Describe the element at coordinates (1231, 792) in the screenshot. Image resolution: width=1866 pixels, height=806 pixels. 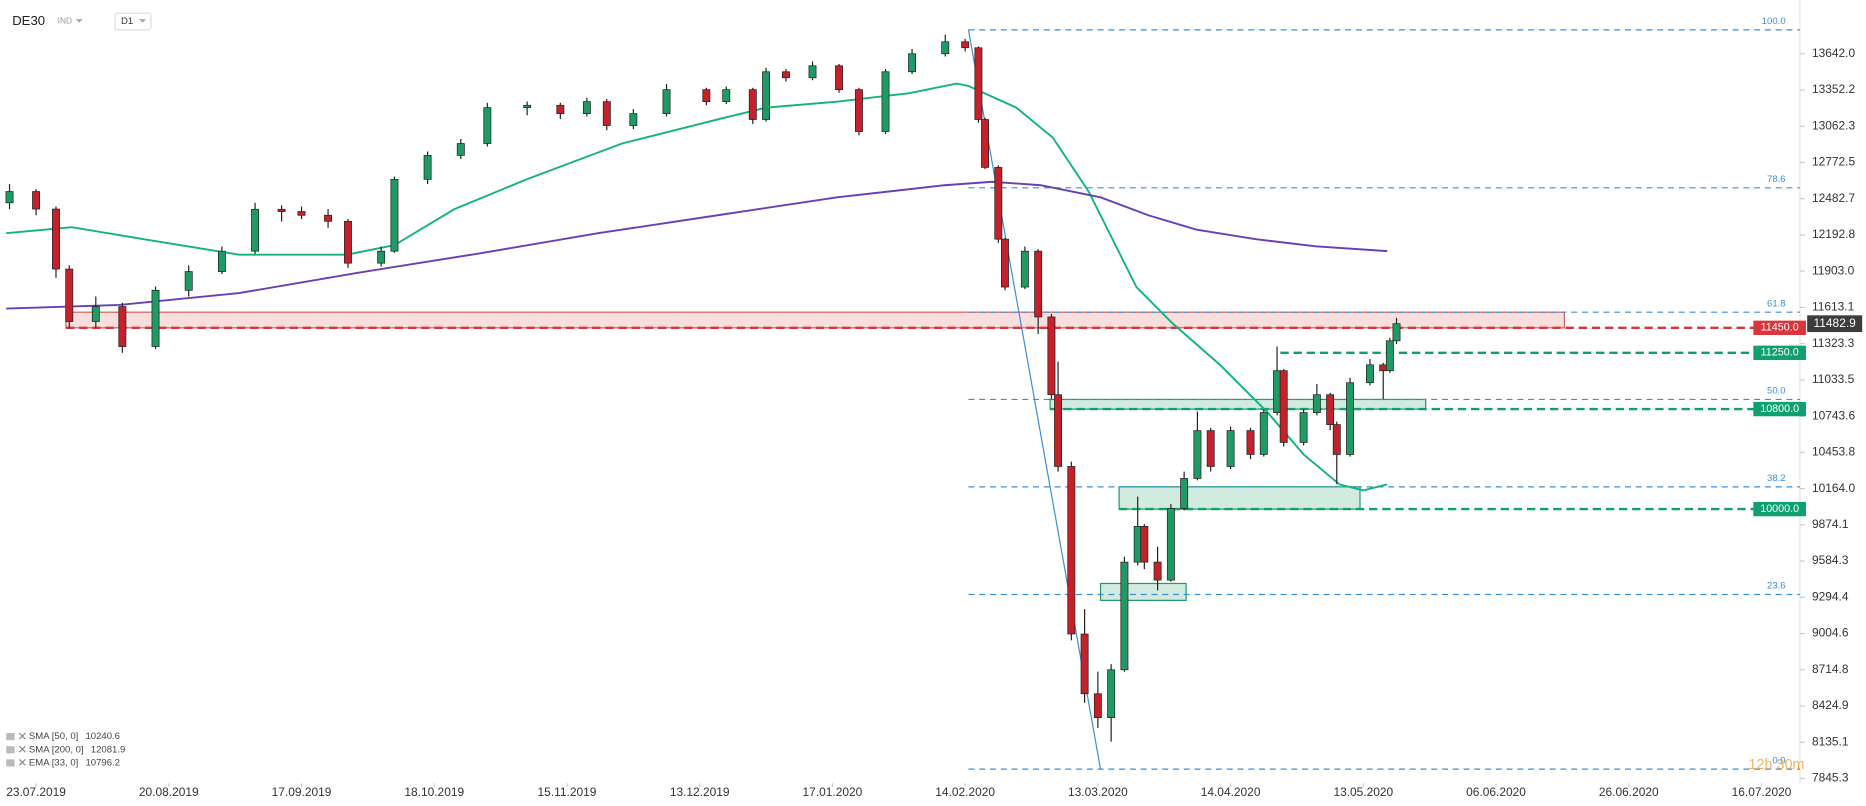
I see `x-tick-label: 14.04.2020` at that location.